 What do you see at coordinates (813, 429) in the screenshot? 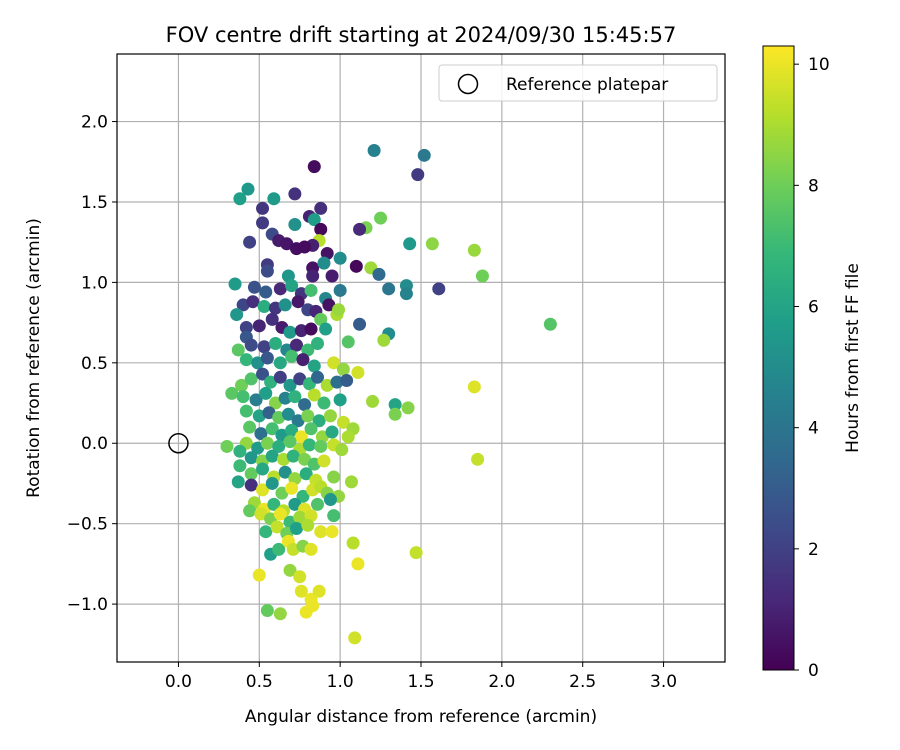
I see `colorbar-tick-label: 4` at bounding box center [813, 429].